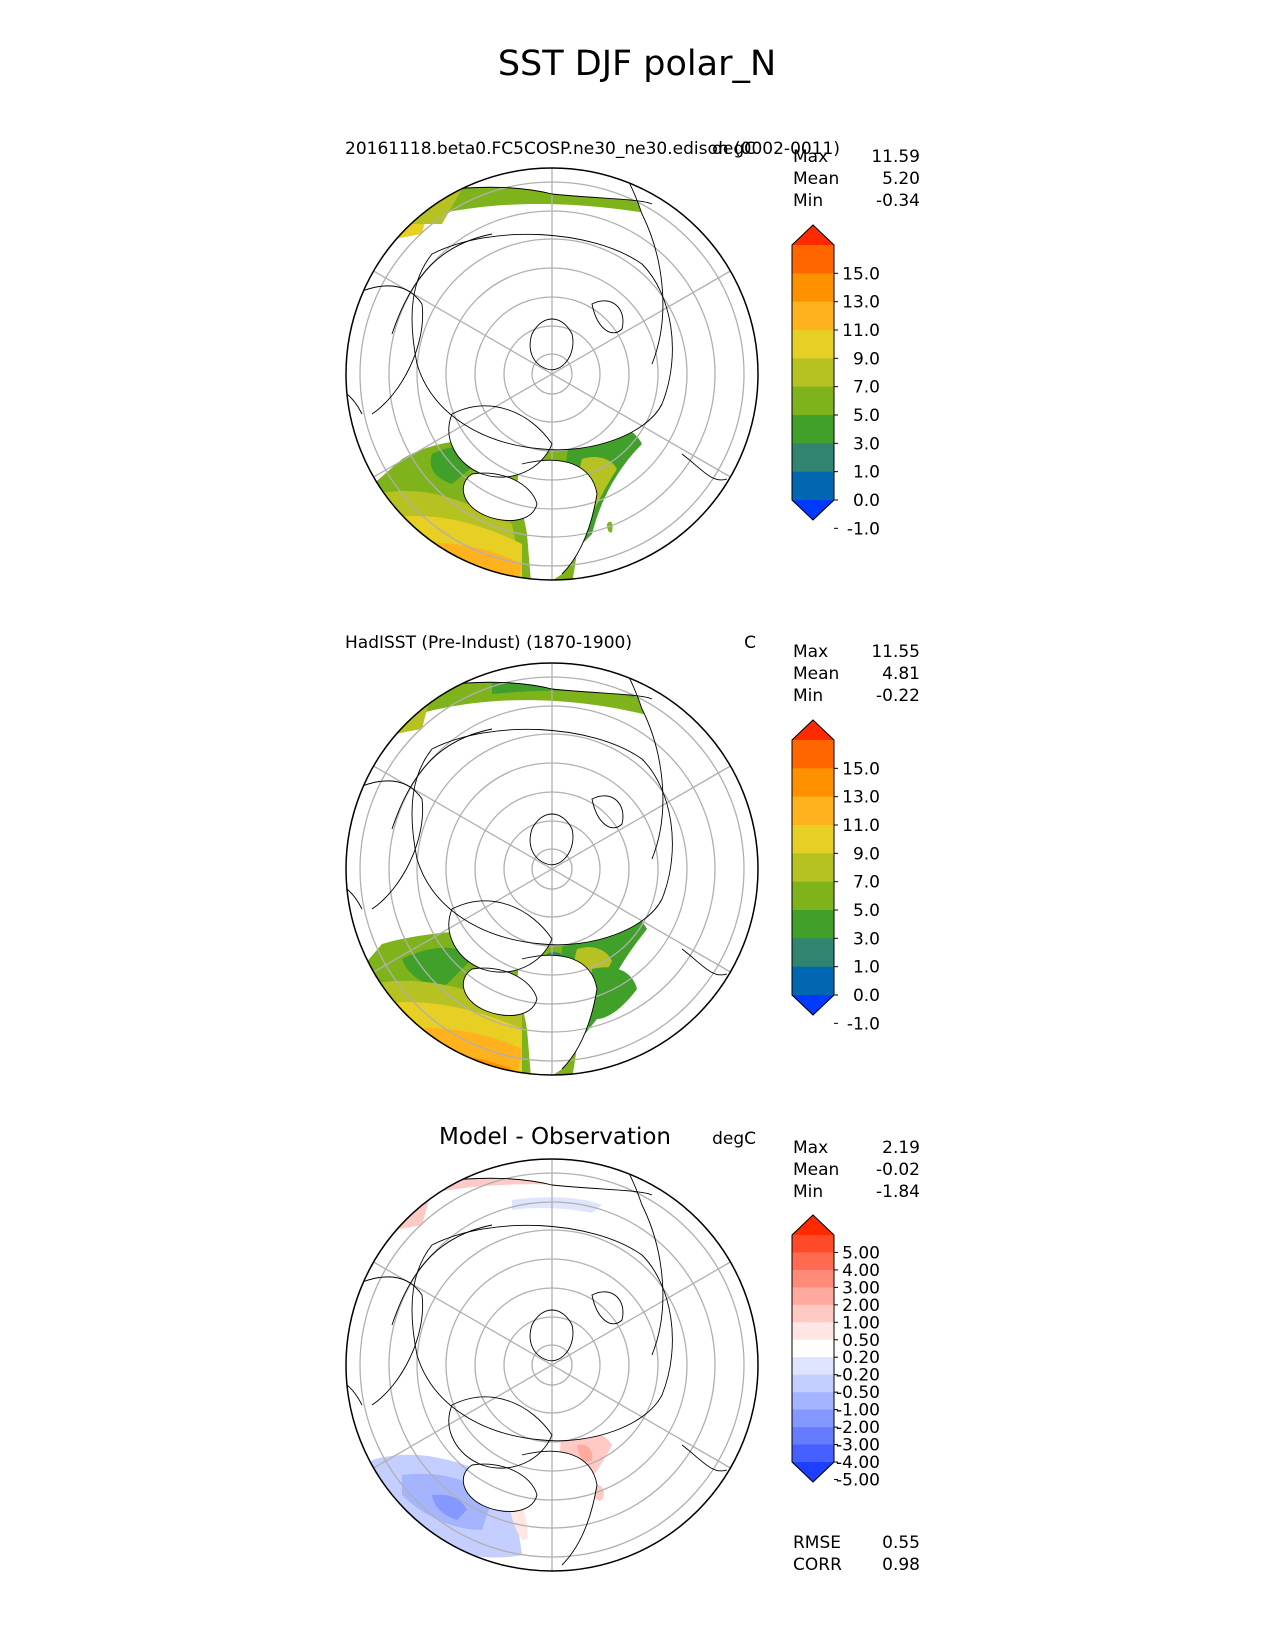  What do you see at coordinates (901, 1543) in the screenshot?
I see `metric-rmse-value: 0.55` at bounding box center [901, 1543].